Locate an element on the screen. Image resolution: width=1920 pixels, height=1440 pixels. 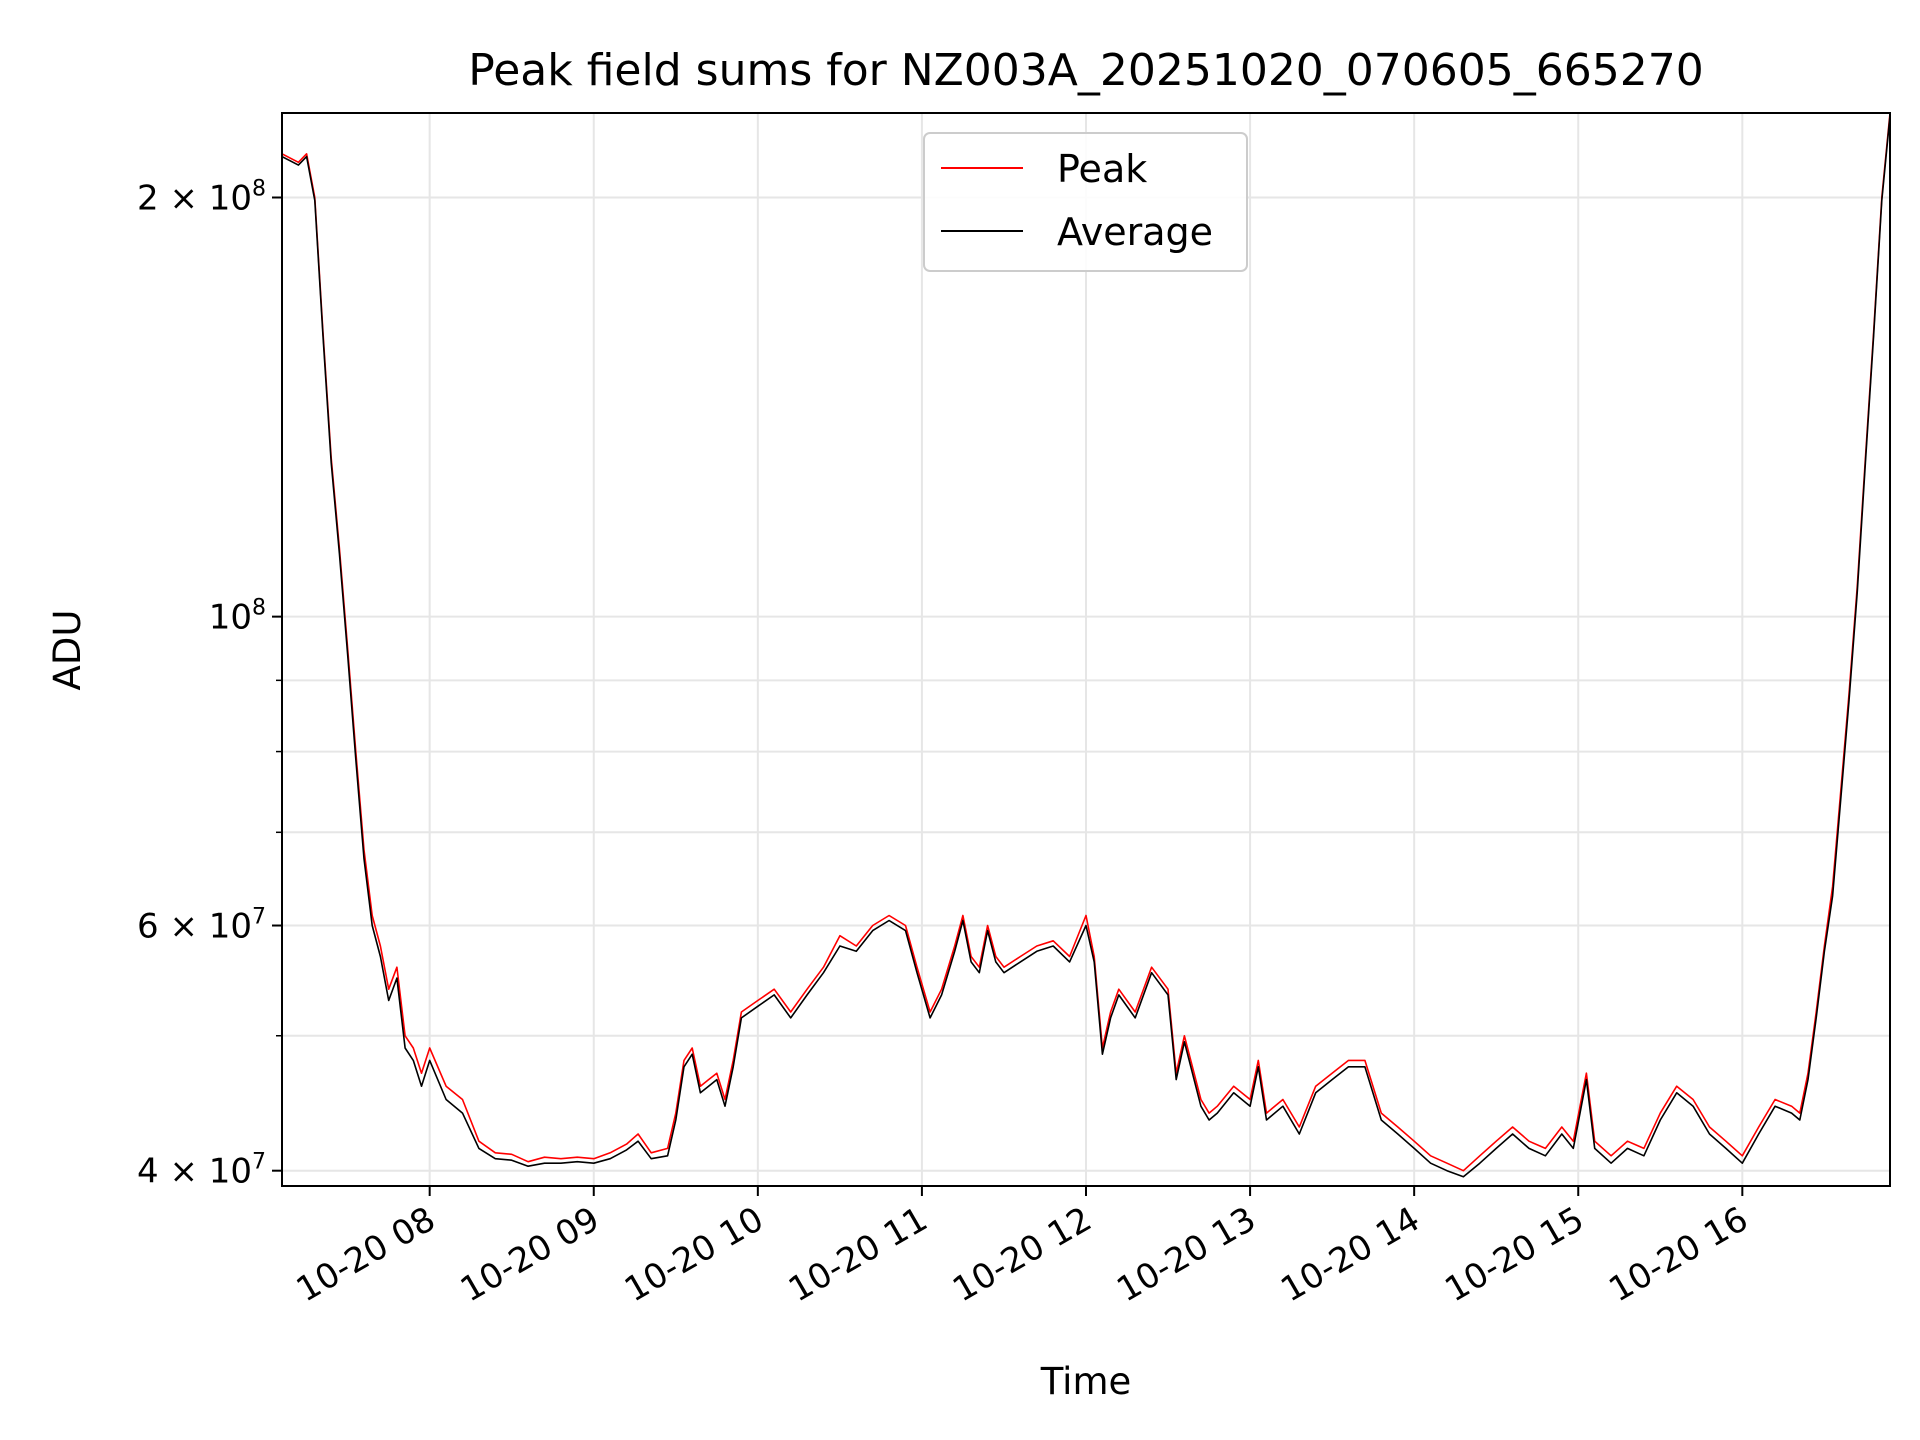
legend: Peak Average is located at coordinates (1085, 202).